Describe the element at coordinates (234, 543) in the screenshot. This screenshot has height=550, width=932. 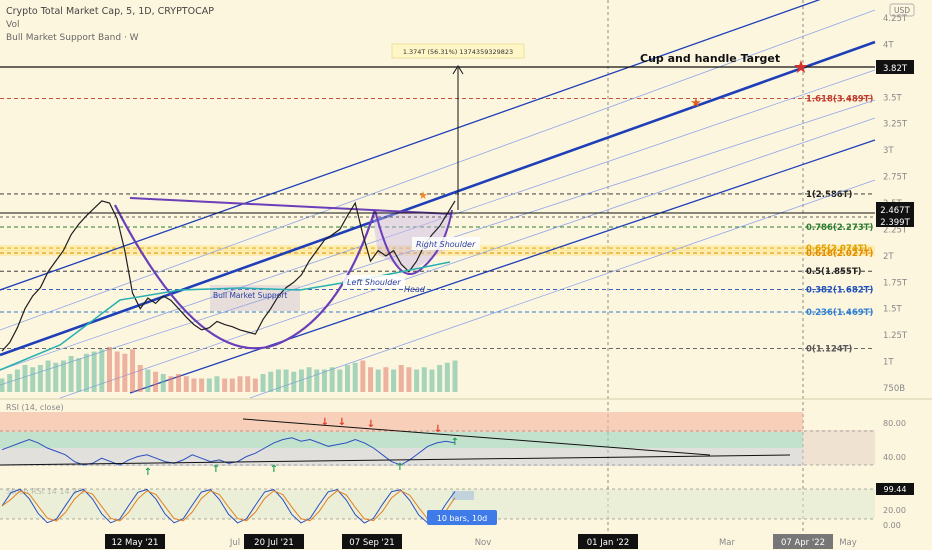
I see `time-axis-label: Jul` at that location.